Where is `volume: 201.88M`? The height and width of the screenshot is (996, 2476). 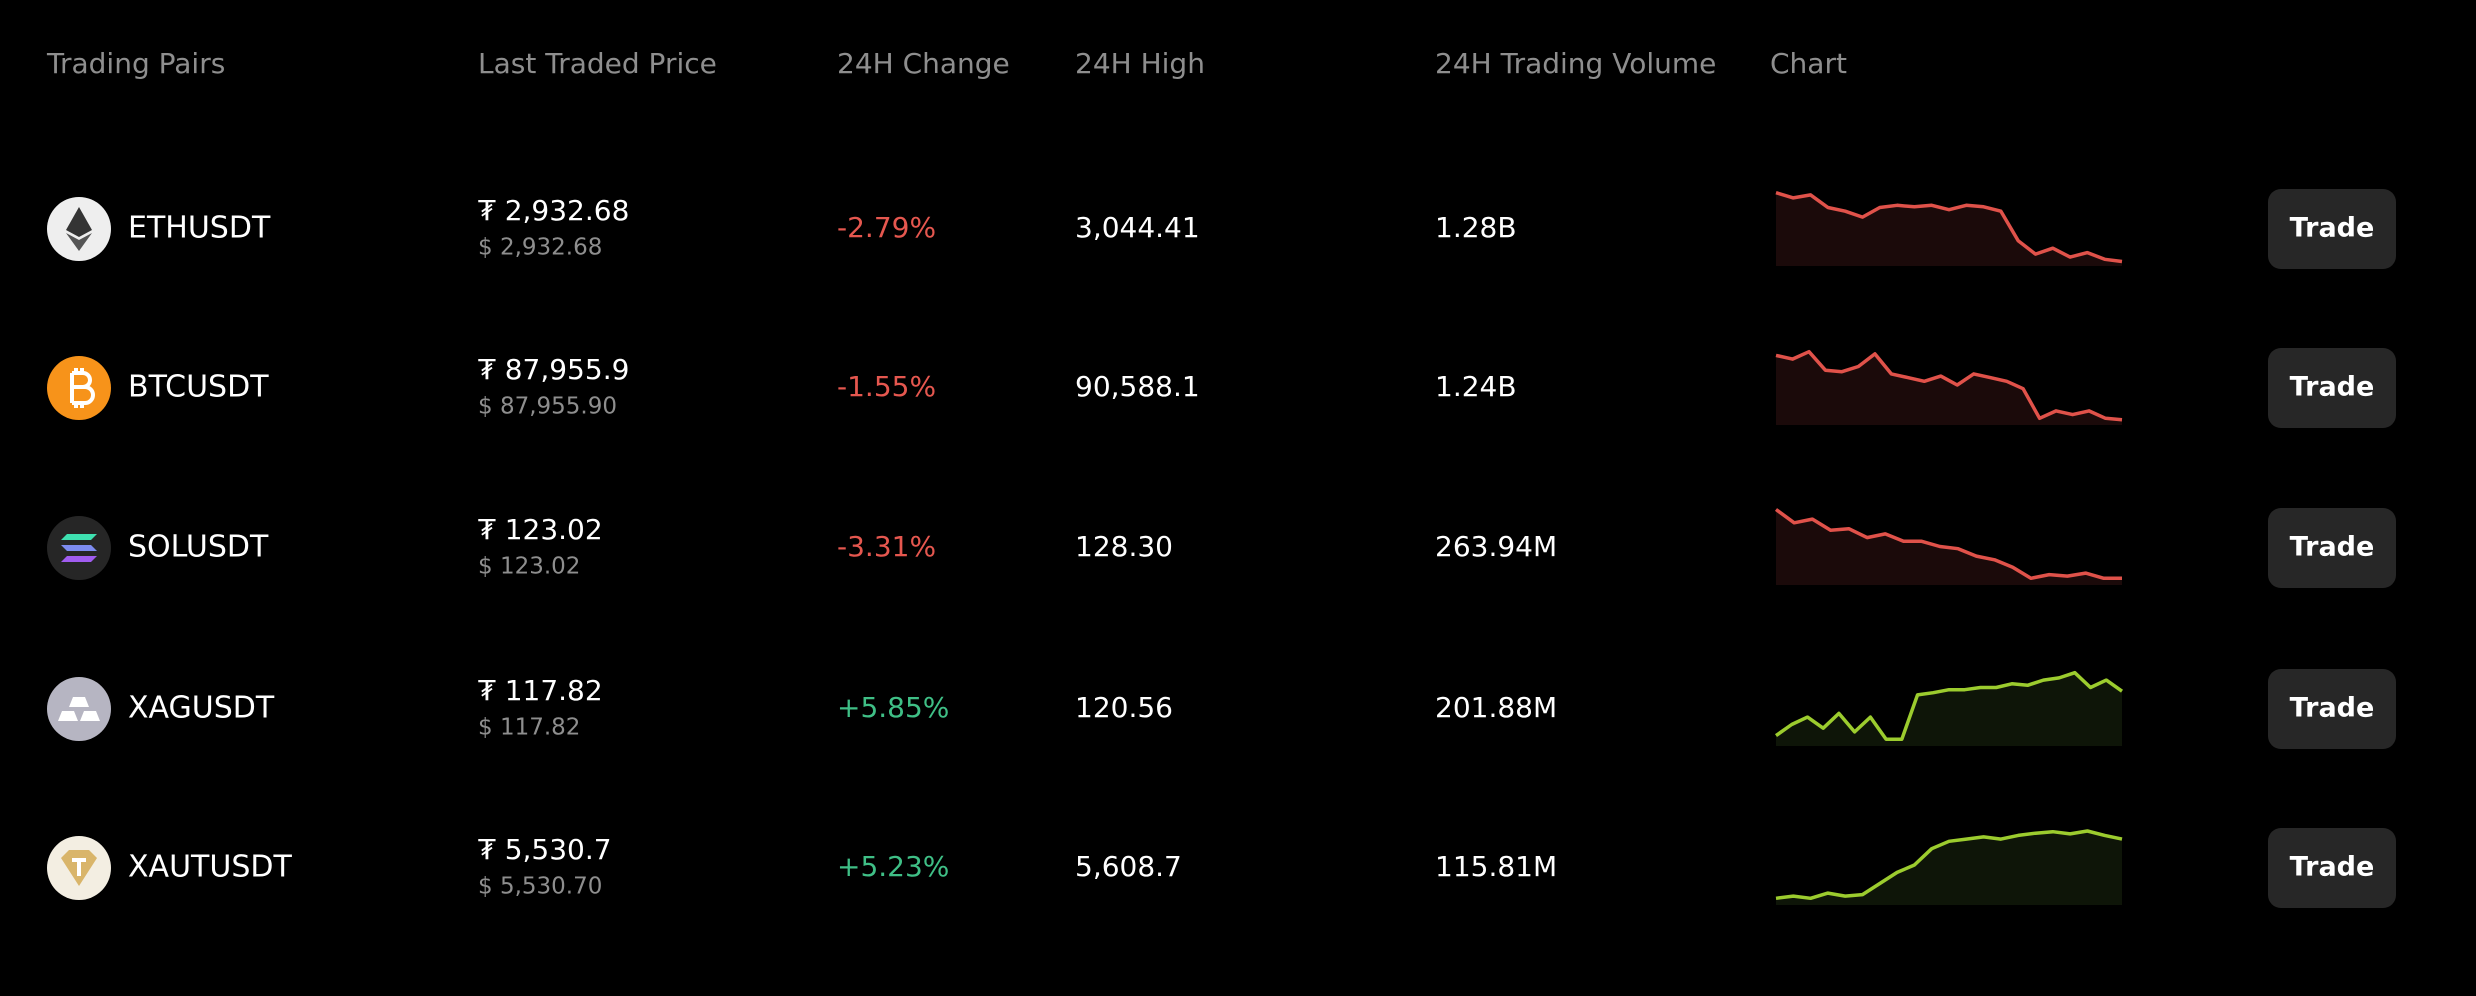
volume: 201.88M is located at coordinates (1496, 707).